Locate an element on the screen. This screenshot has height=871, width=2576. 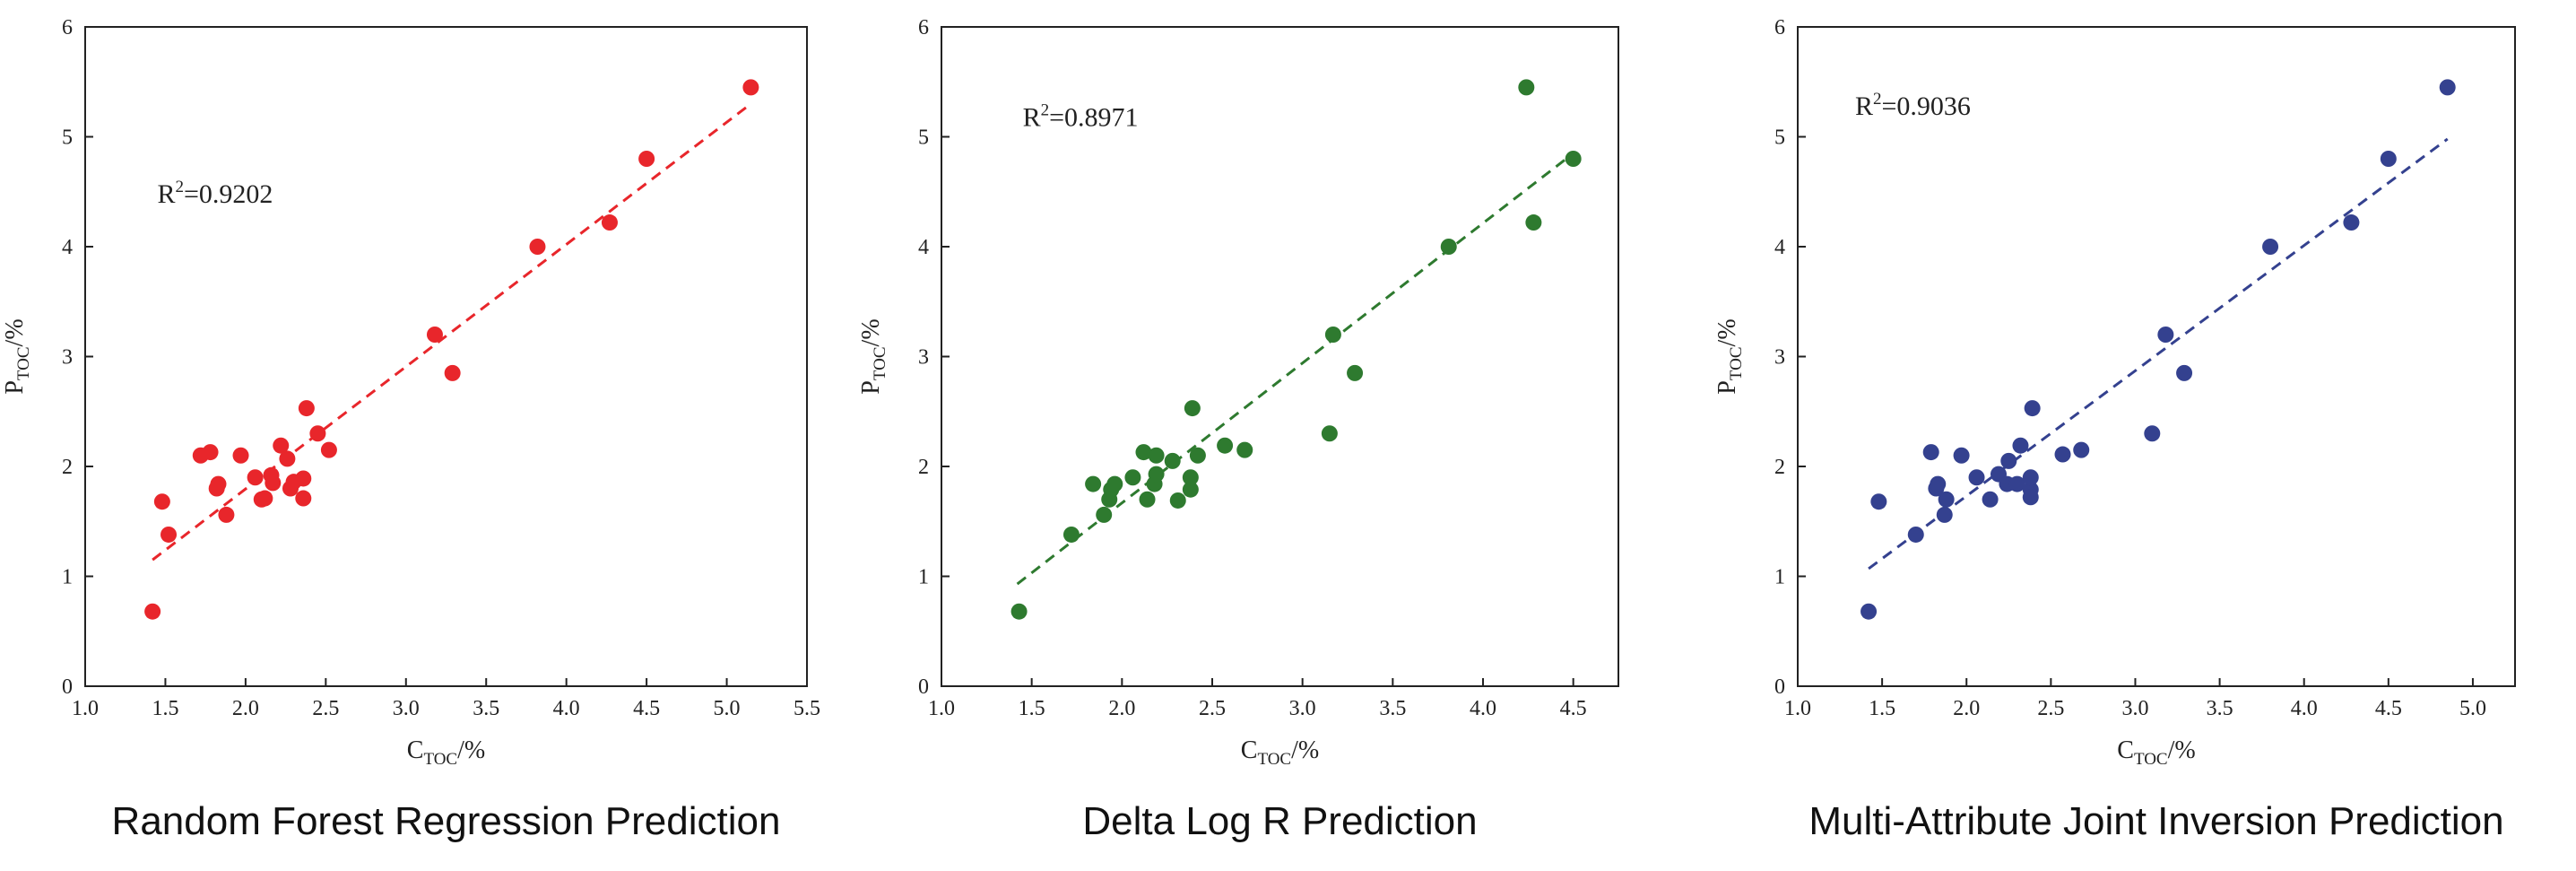
chart-caption: Delta Log R Prediction is located at coordinates (1279, 821).